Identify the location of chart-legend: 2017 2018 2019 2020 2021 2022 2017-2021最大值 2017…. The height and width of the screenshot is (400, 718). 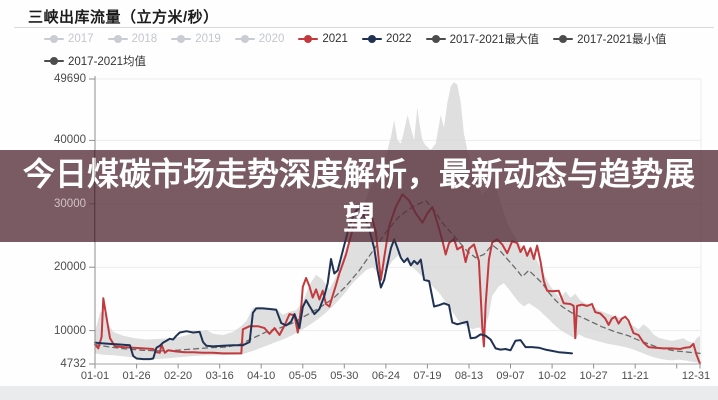
(377, 50).